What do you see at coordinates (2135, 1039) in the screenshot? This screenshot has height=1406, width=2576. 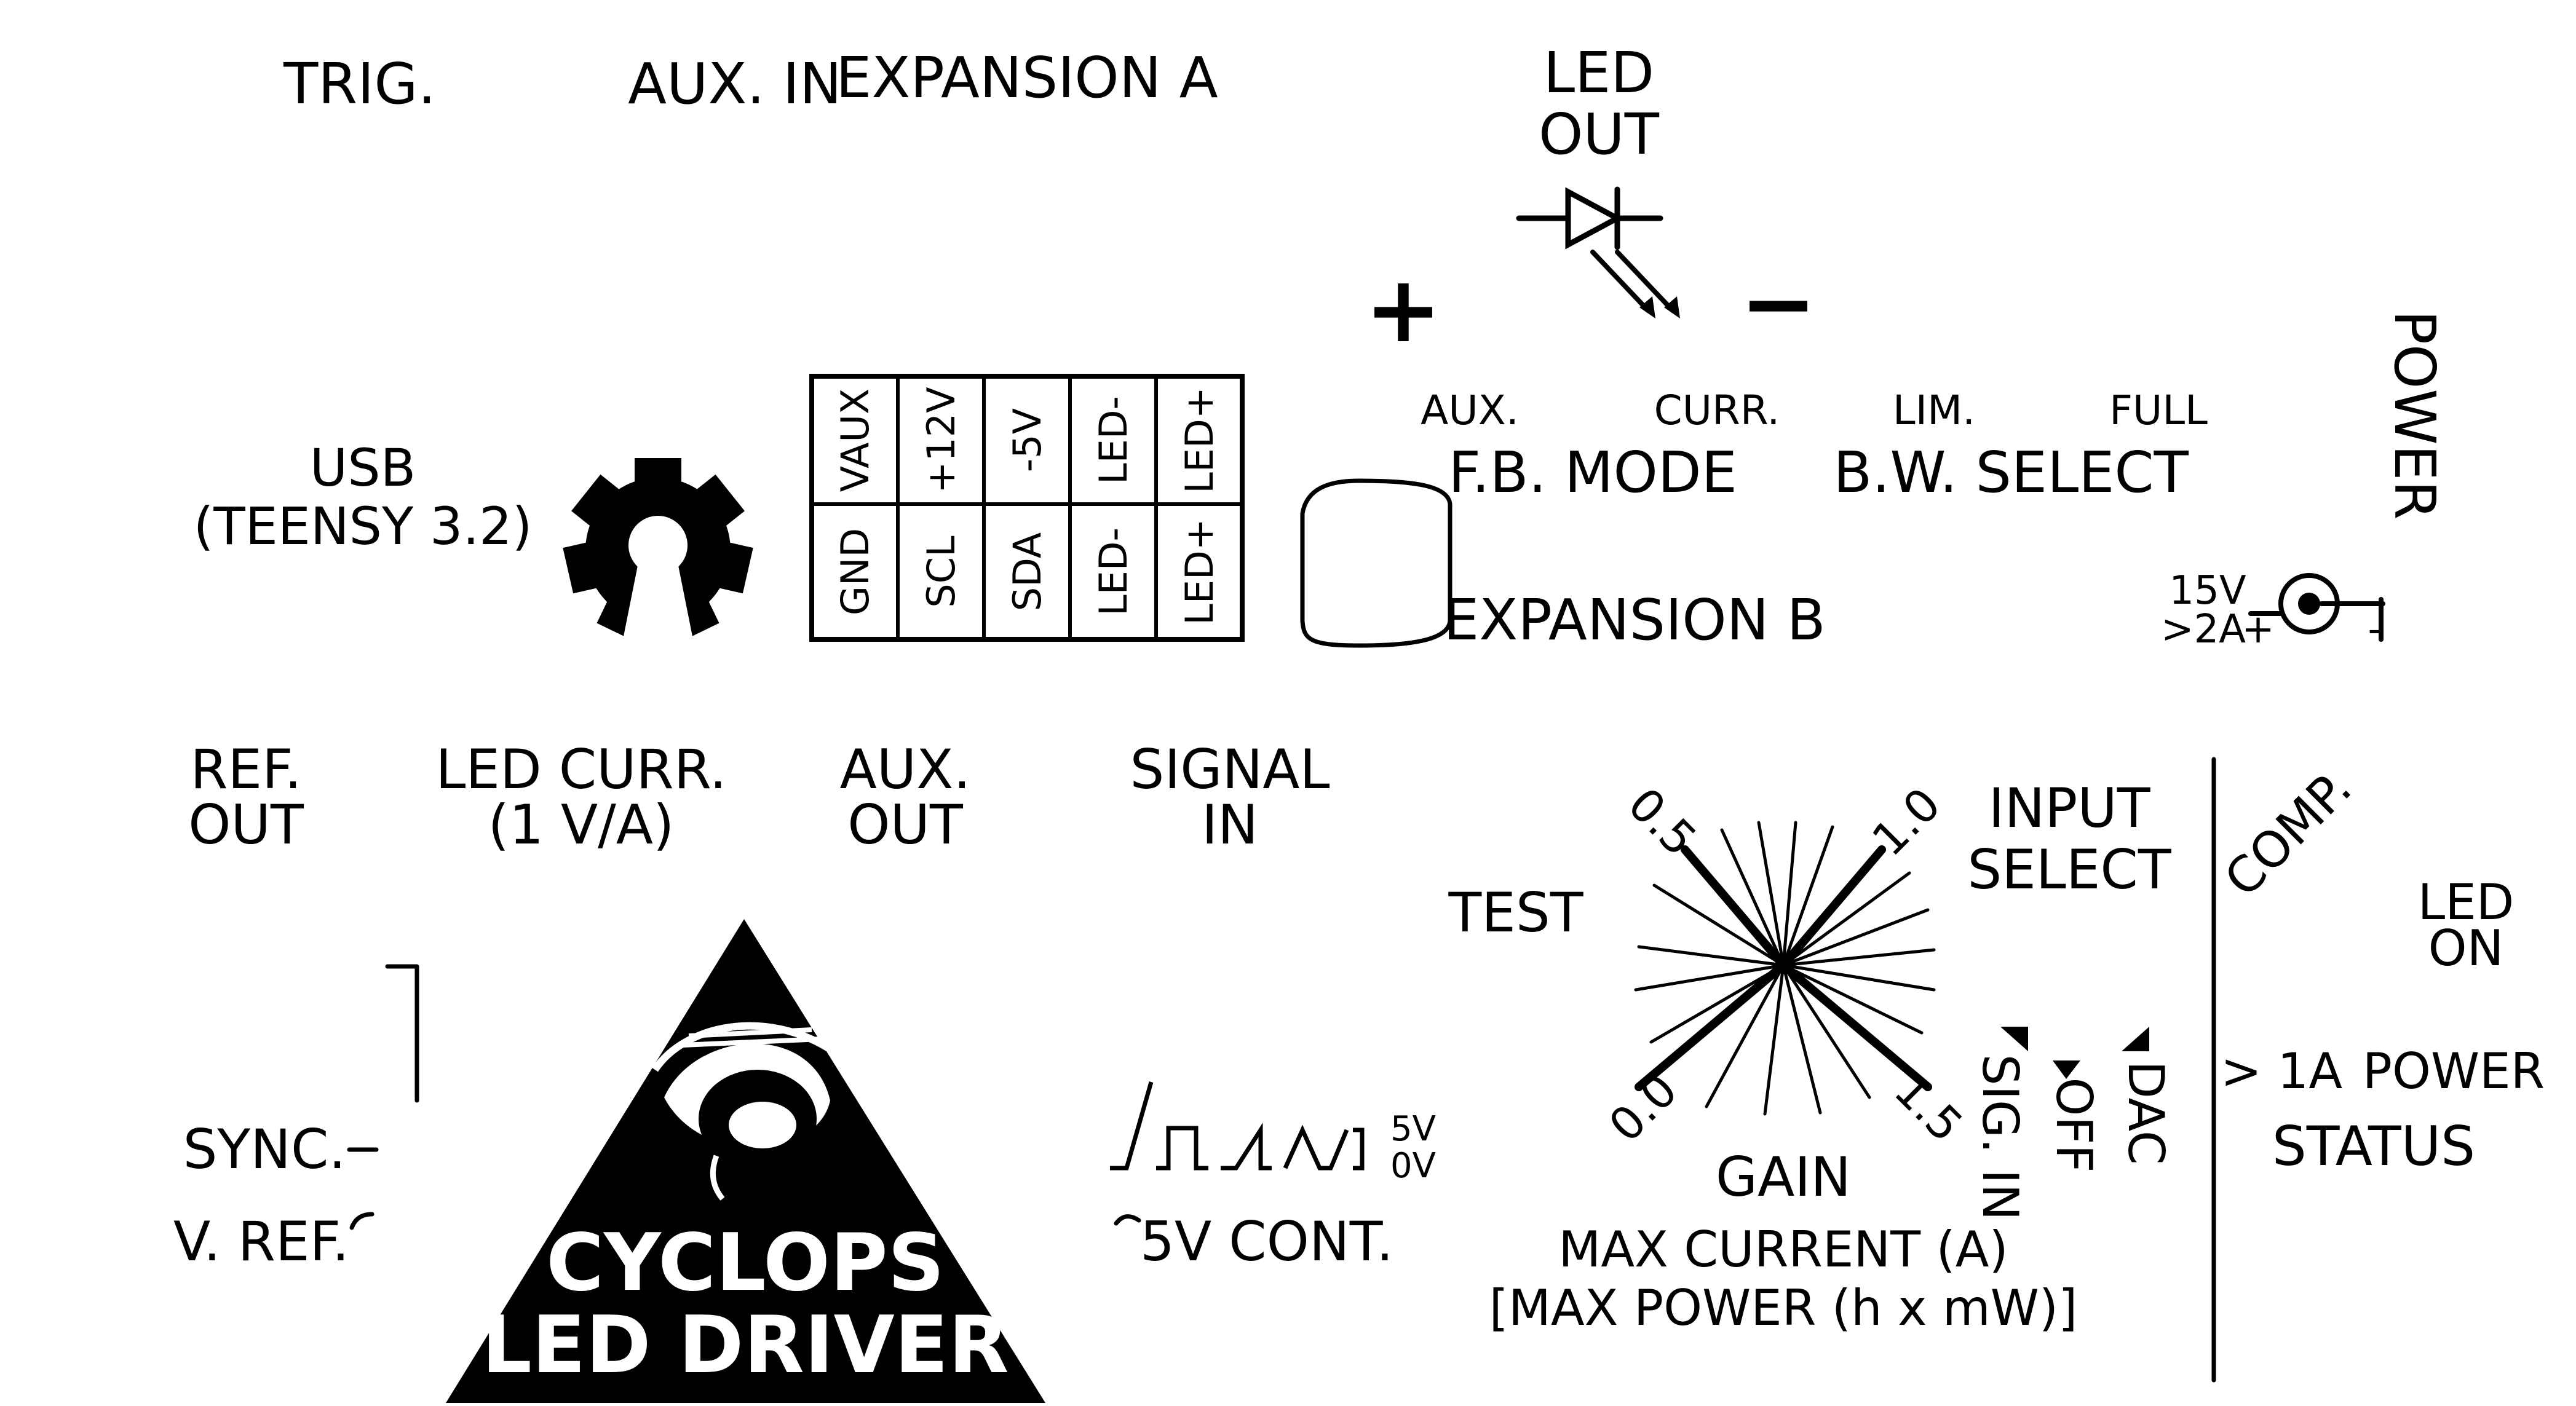 I see `dac-pointer-icon` at bounding box center [2135, 1039].